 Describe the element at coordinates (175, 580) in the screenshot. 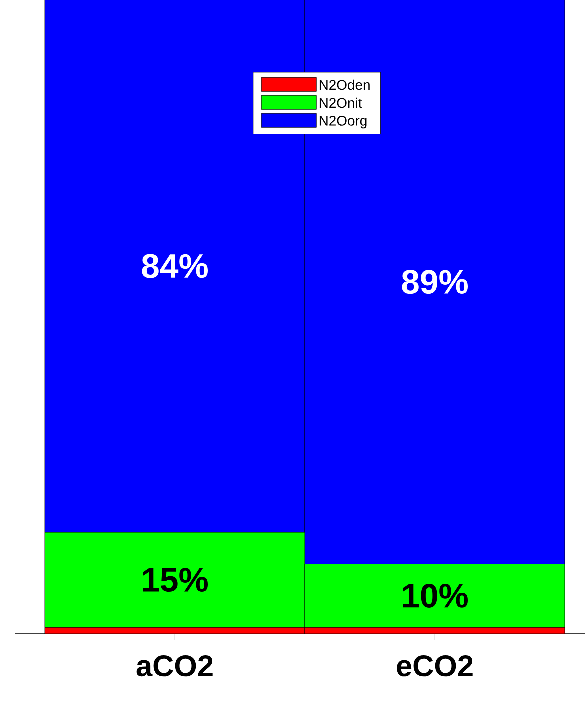

I see `data-label: 15%` at that location.